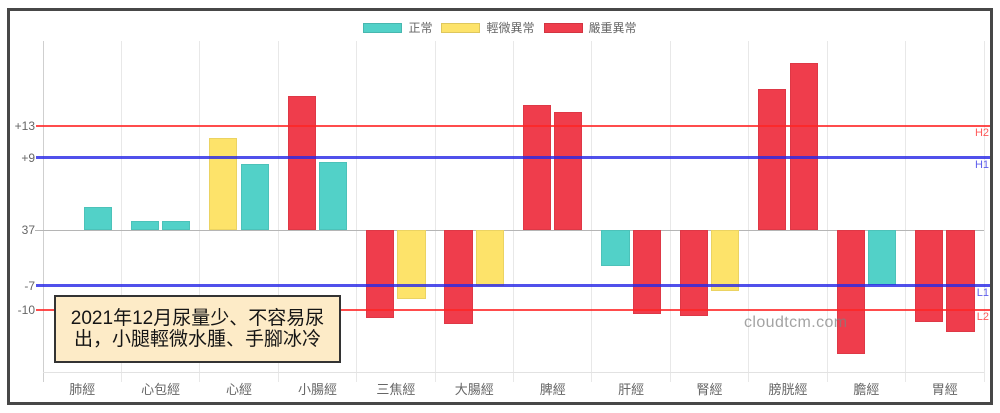 This screenshot has height=413, width=1000. What do you see at coordinates (509, 230) in the screenshot?
I see `baseline-line` at bounding box center [509, 230].